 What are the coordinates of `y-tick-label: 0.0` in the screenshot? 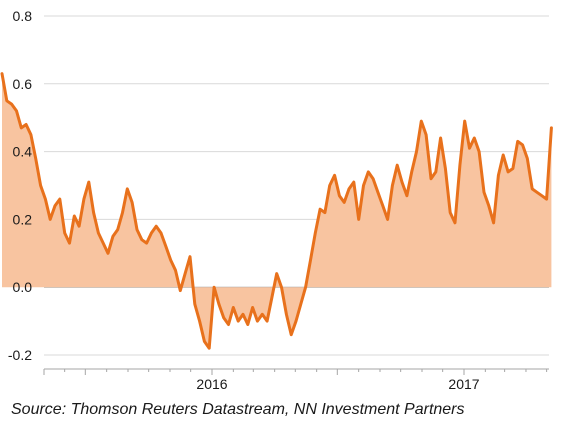 It's located at (23, 287).